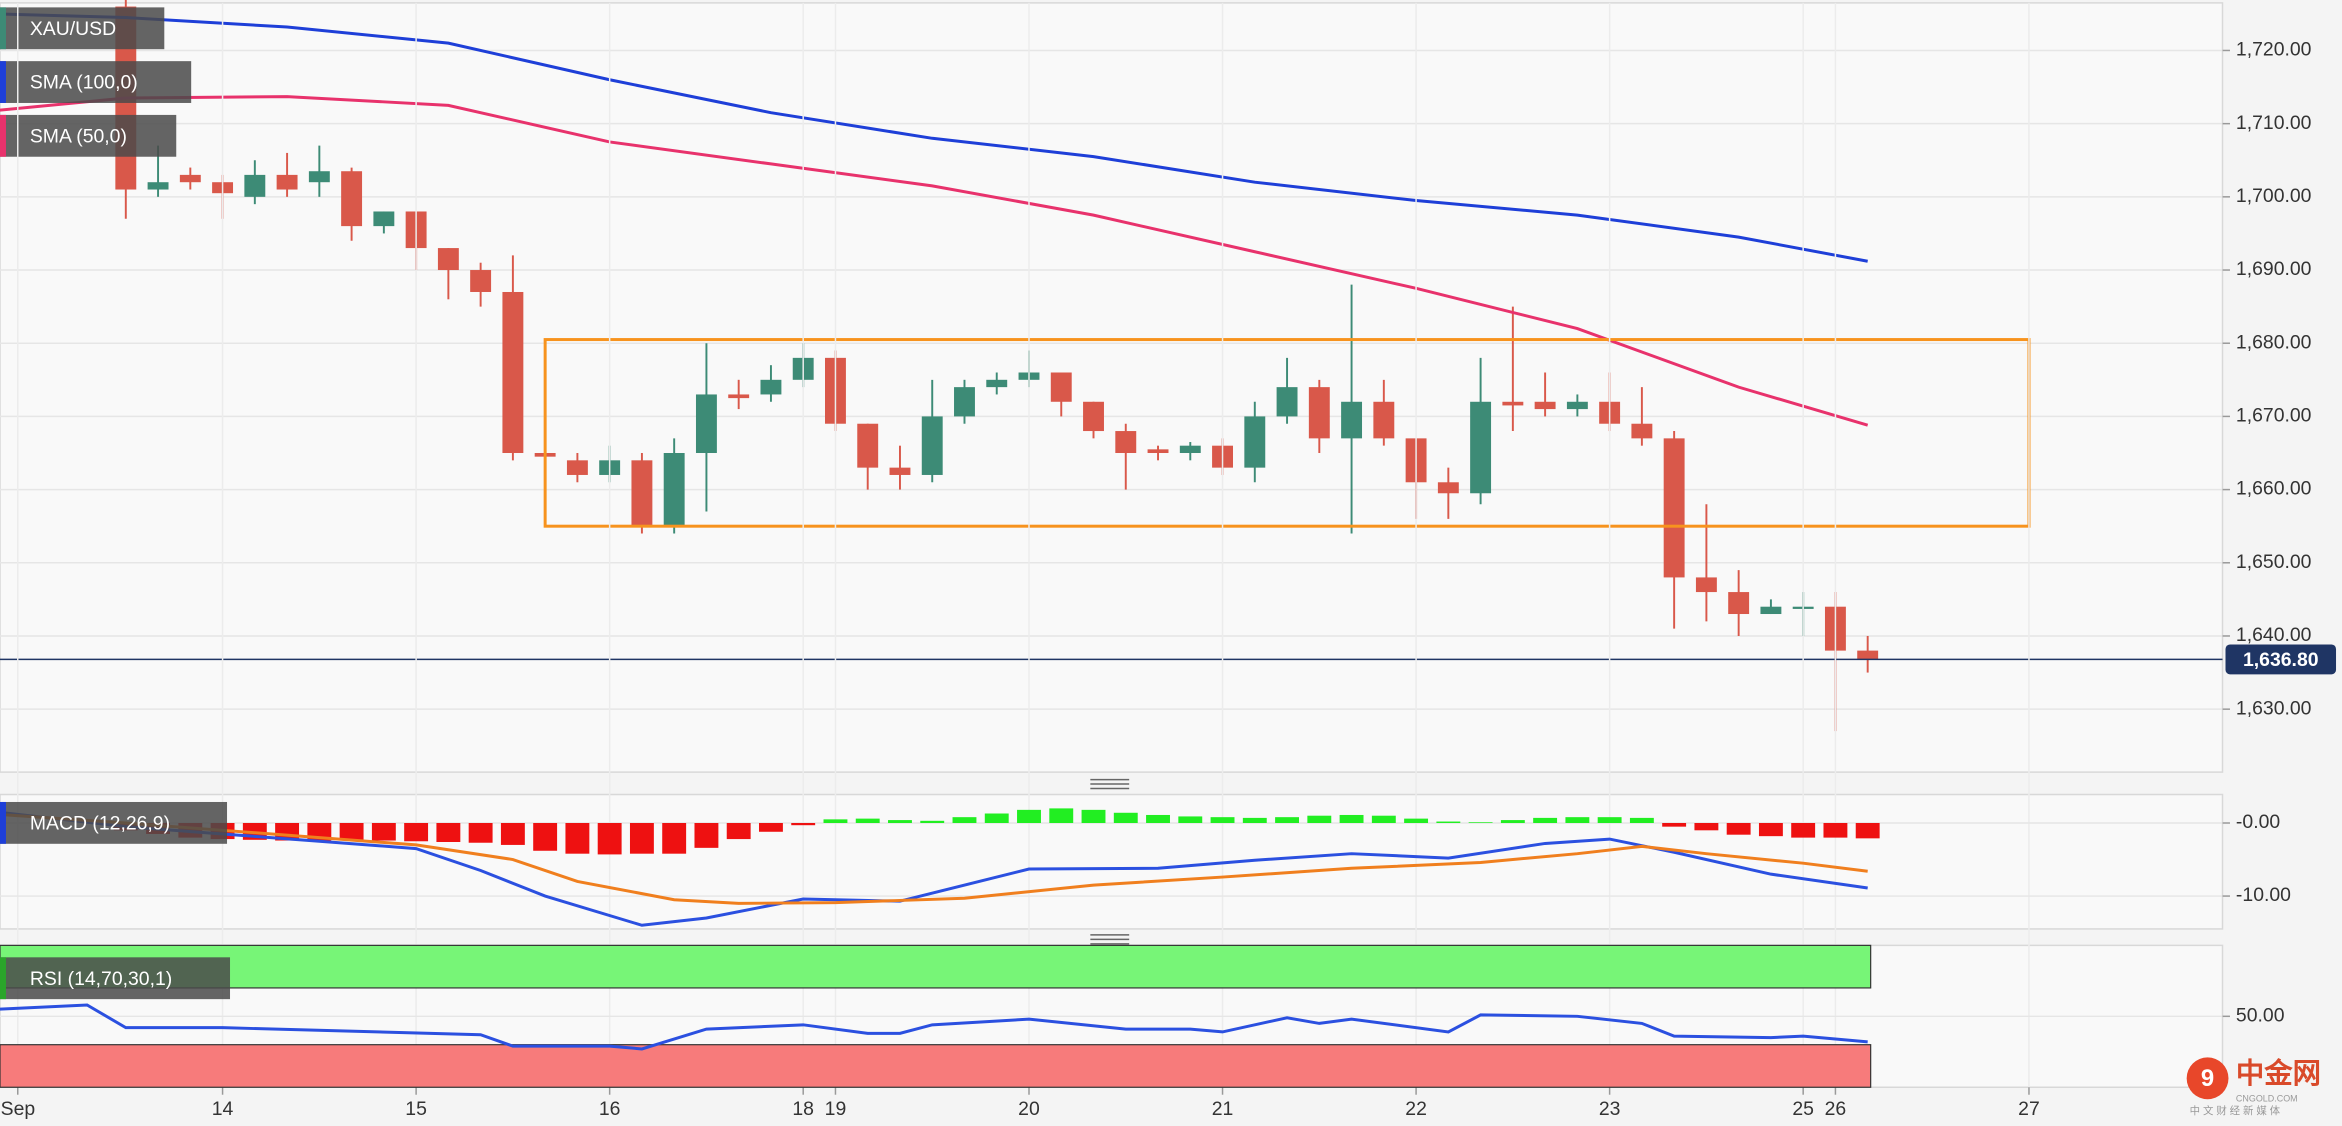  I want to click on y-tick-label: 1,710.00, so click(2274, 123).